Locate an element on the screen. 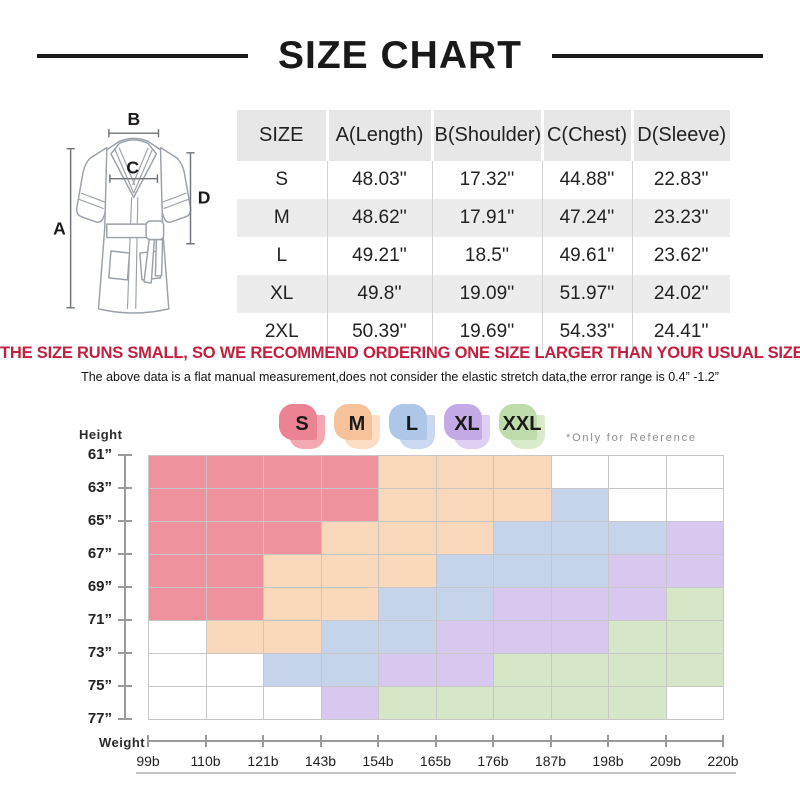 The image size is (800, 800). measurement-cell: 51.97'' is located at coordinates (586, 294).